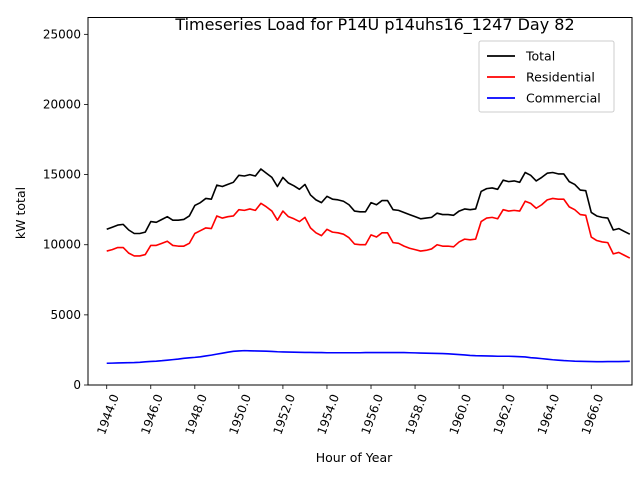  Describe the element at coordinates (196, 414) in the screenshot. I see `x-tick-label: 1948.0` at that location.